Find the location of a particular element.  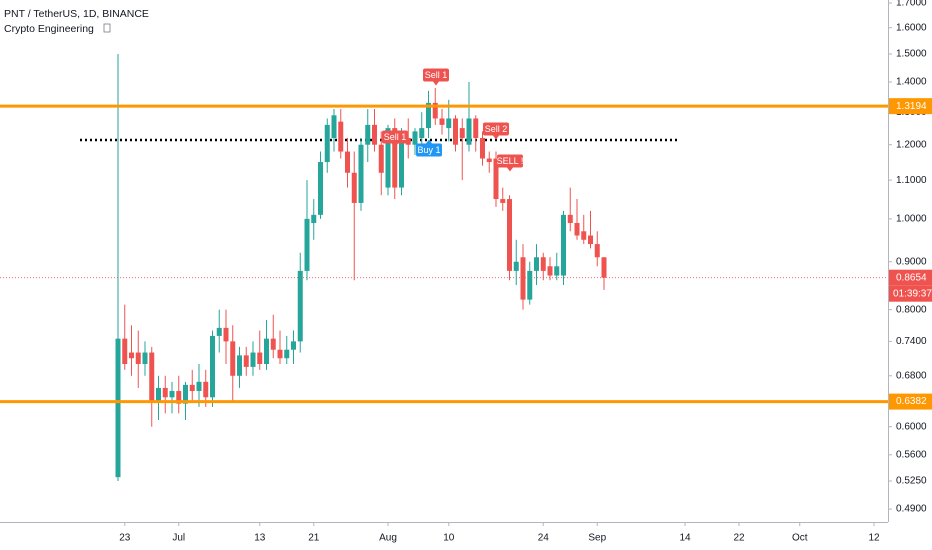

indicator-name: Crypto Engineering is located at coordinates (49, 29).